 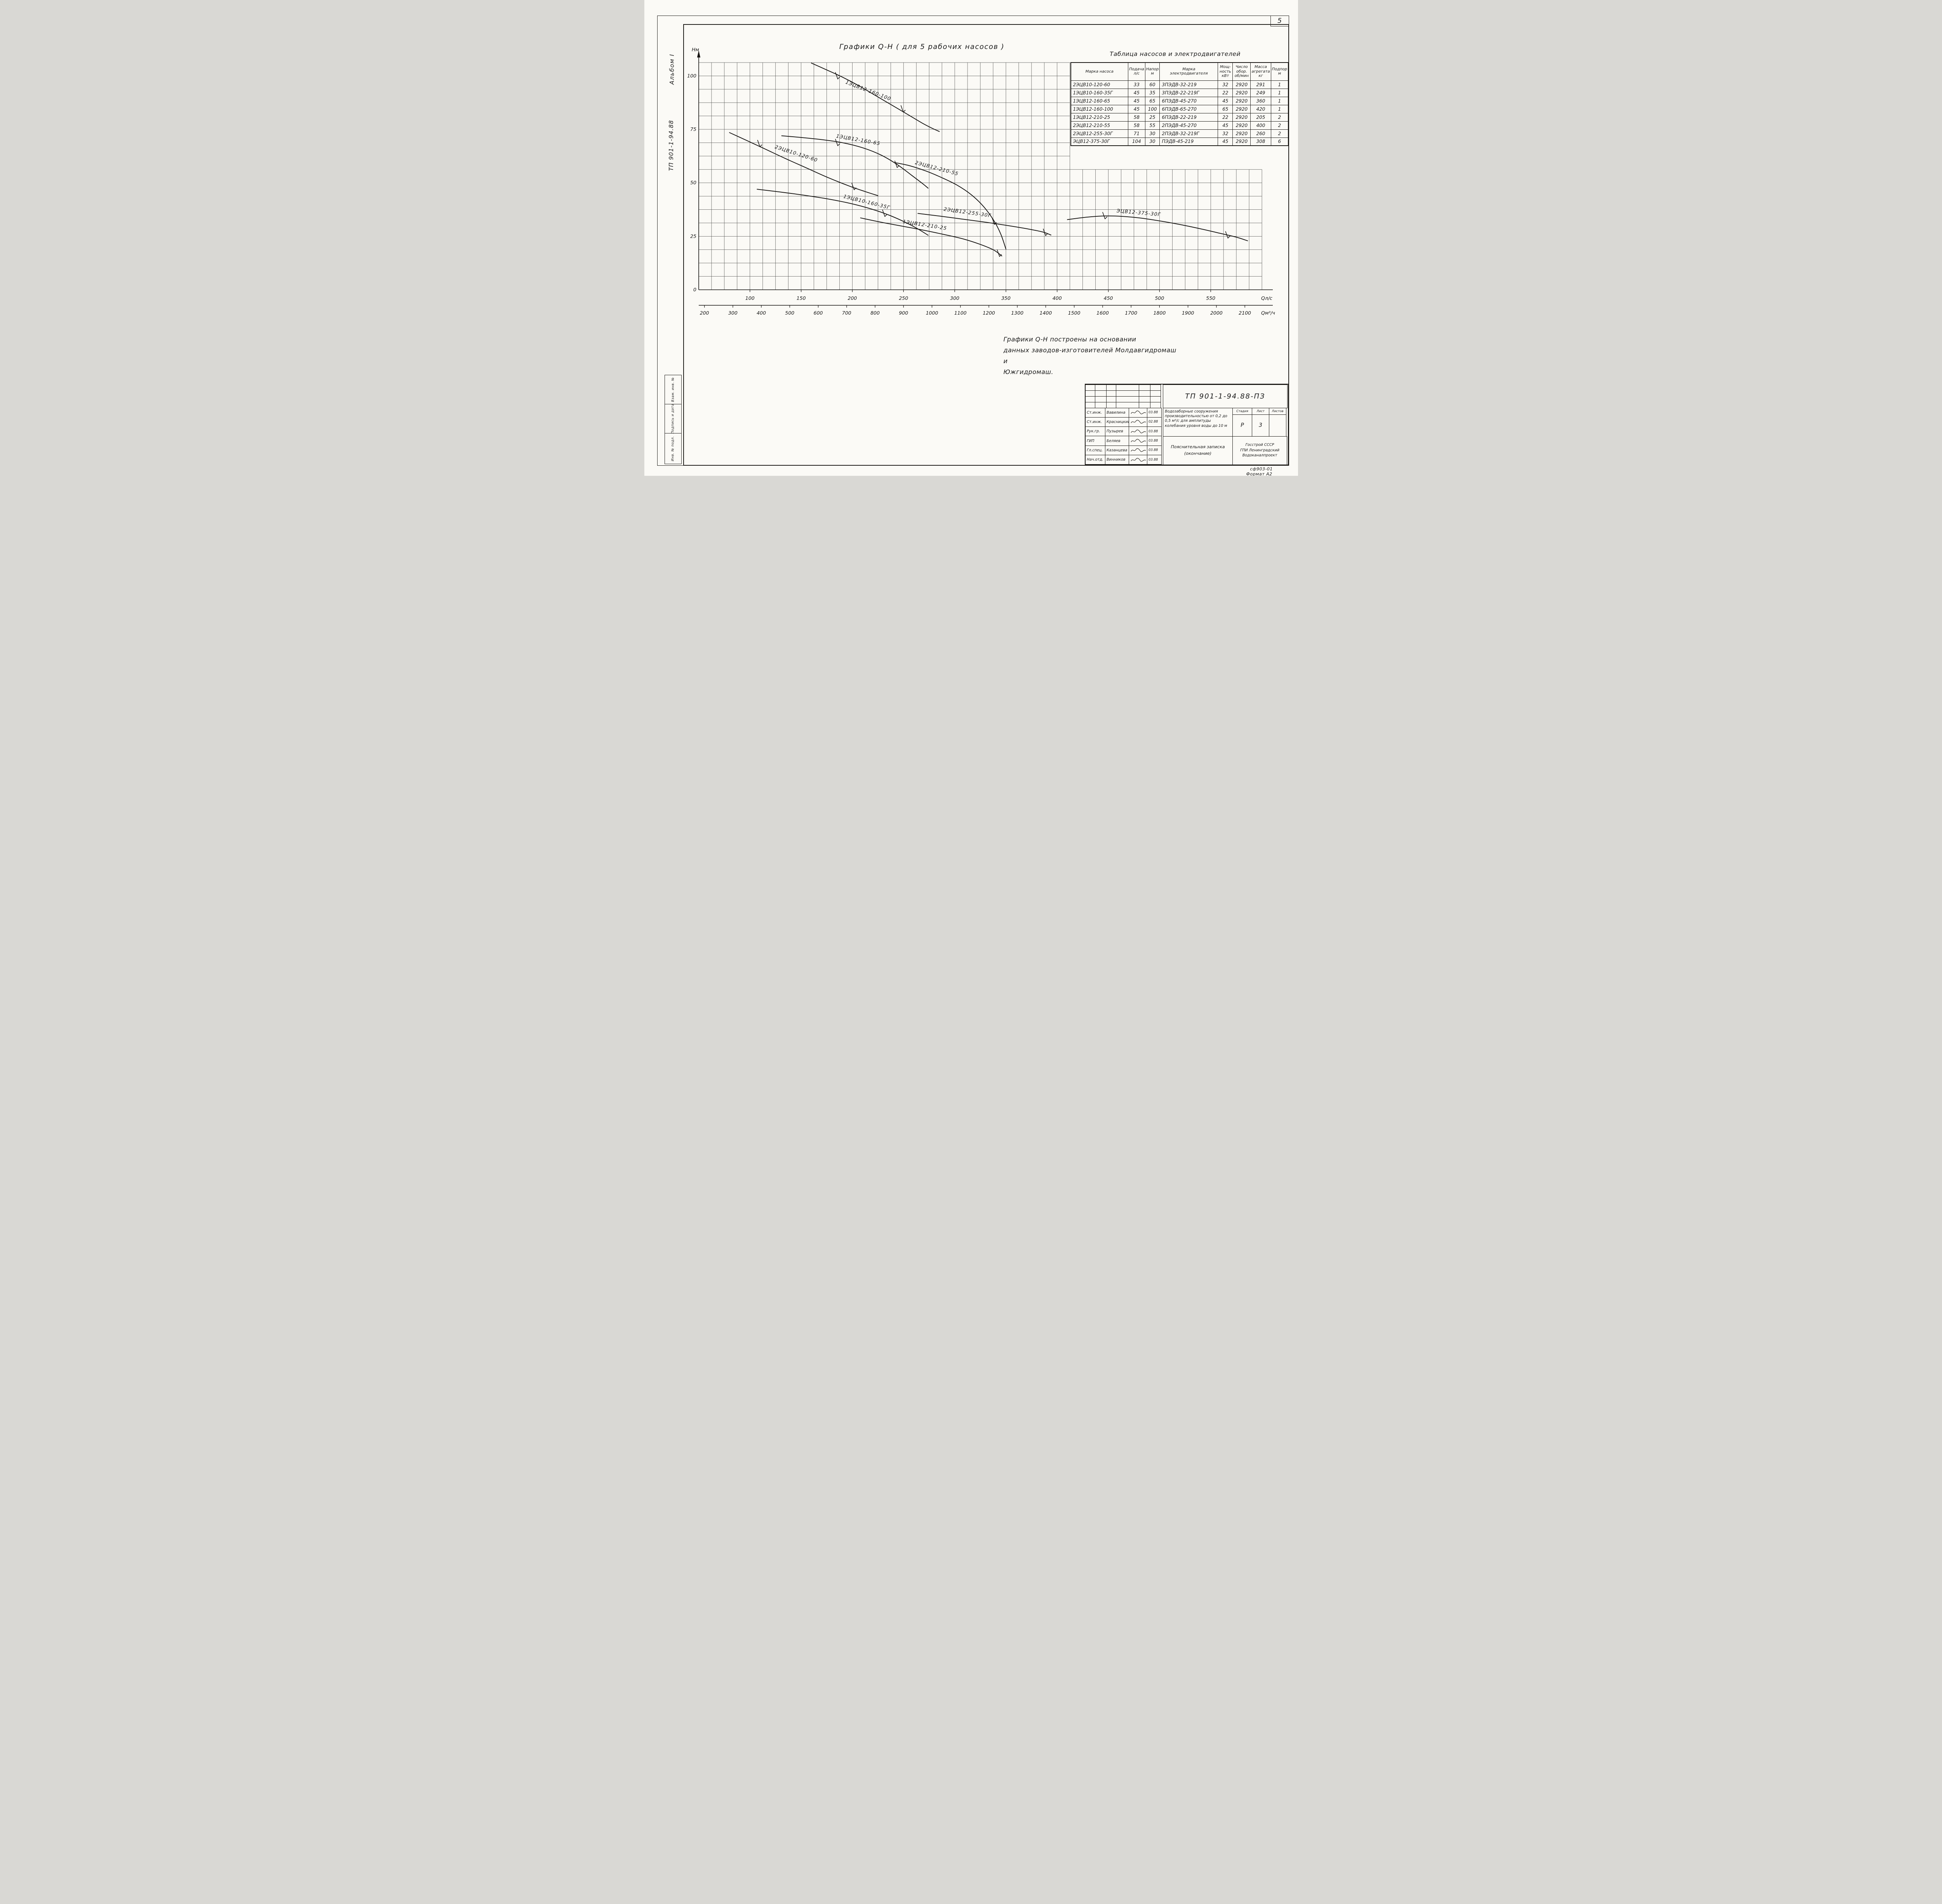 What do you see at coordinates (1277, 411) in the screenshot?
I see `stage-header: Листов` at bounding box center [1277, 411].